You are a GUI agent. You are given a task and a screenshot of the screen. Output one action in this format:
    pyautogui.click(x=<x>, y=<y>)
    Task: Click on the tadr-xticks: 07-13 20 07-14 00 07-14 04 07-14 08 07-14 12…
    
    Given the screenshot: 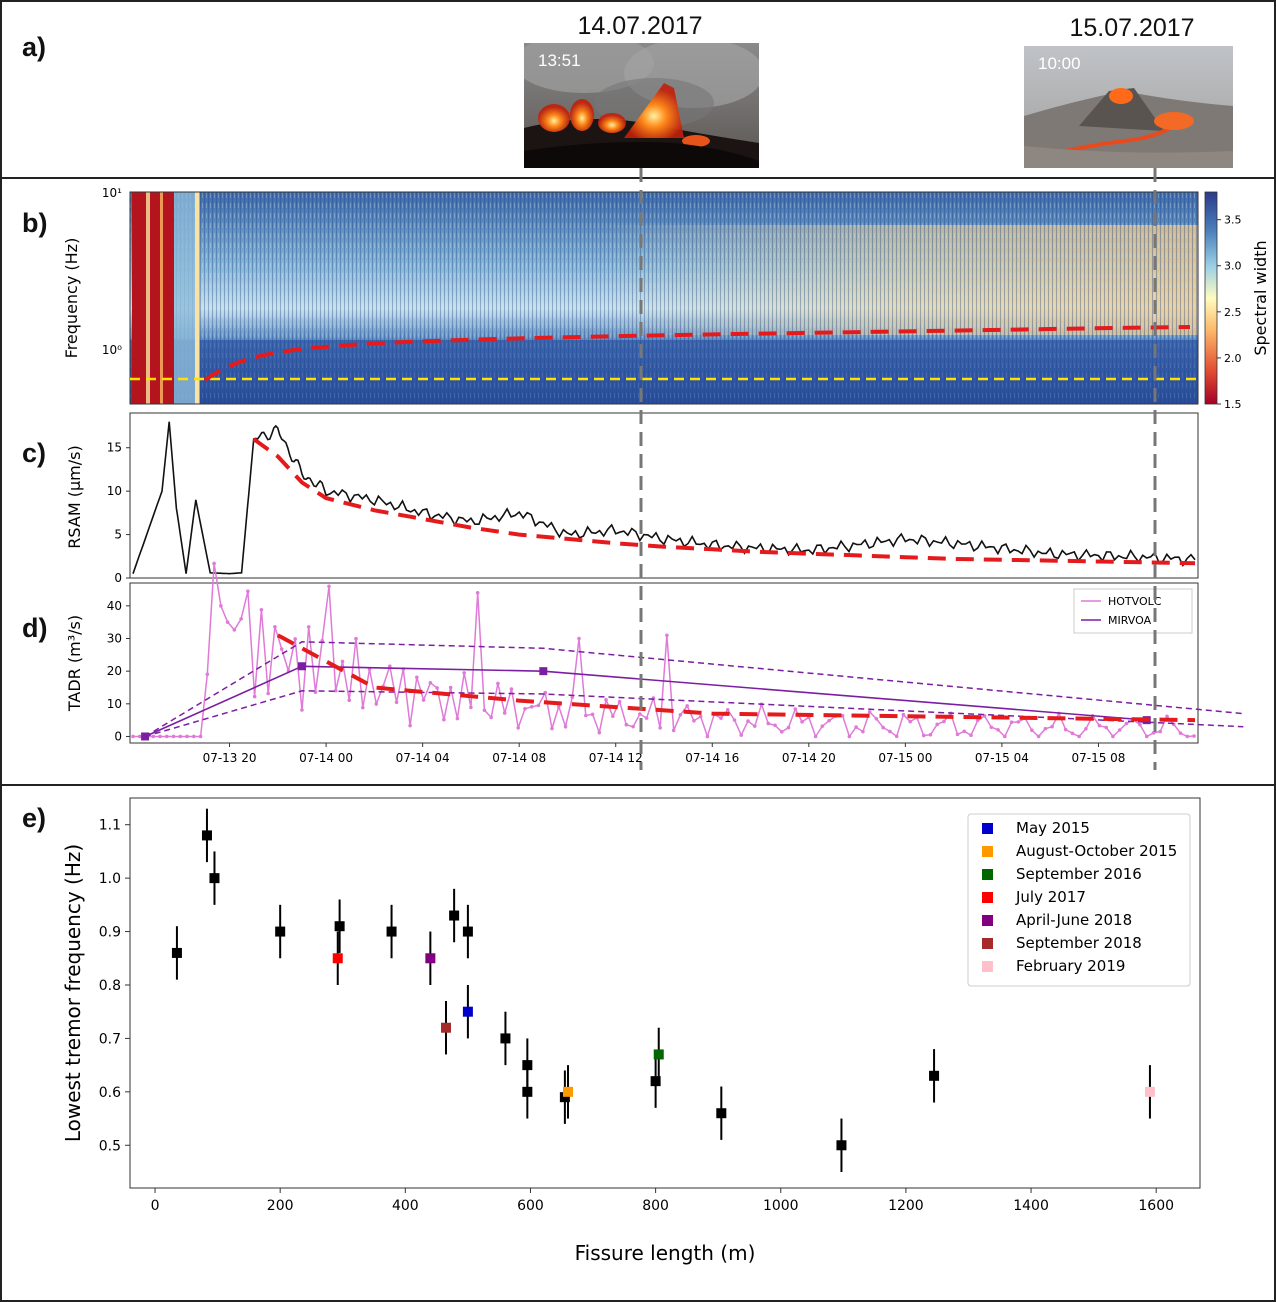 What is the action you would take?
    pyautogui.click(x=664, y=754)
    